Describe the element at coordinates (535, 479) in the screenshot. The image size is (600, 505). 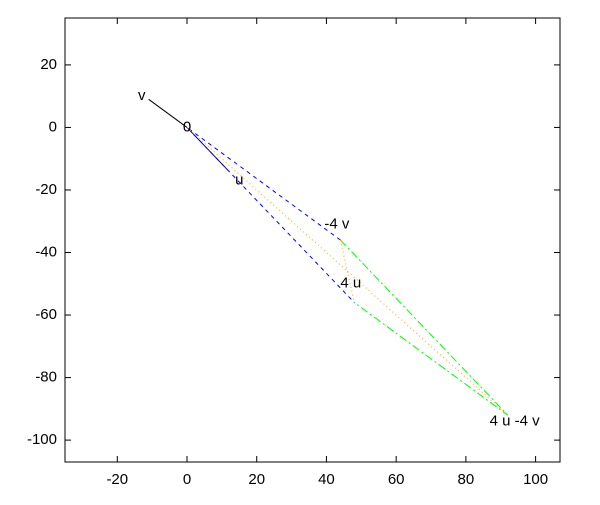
I see `x-tick-label: 100` at that location.